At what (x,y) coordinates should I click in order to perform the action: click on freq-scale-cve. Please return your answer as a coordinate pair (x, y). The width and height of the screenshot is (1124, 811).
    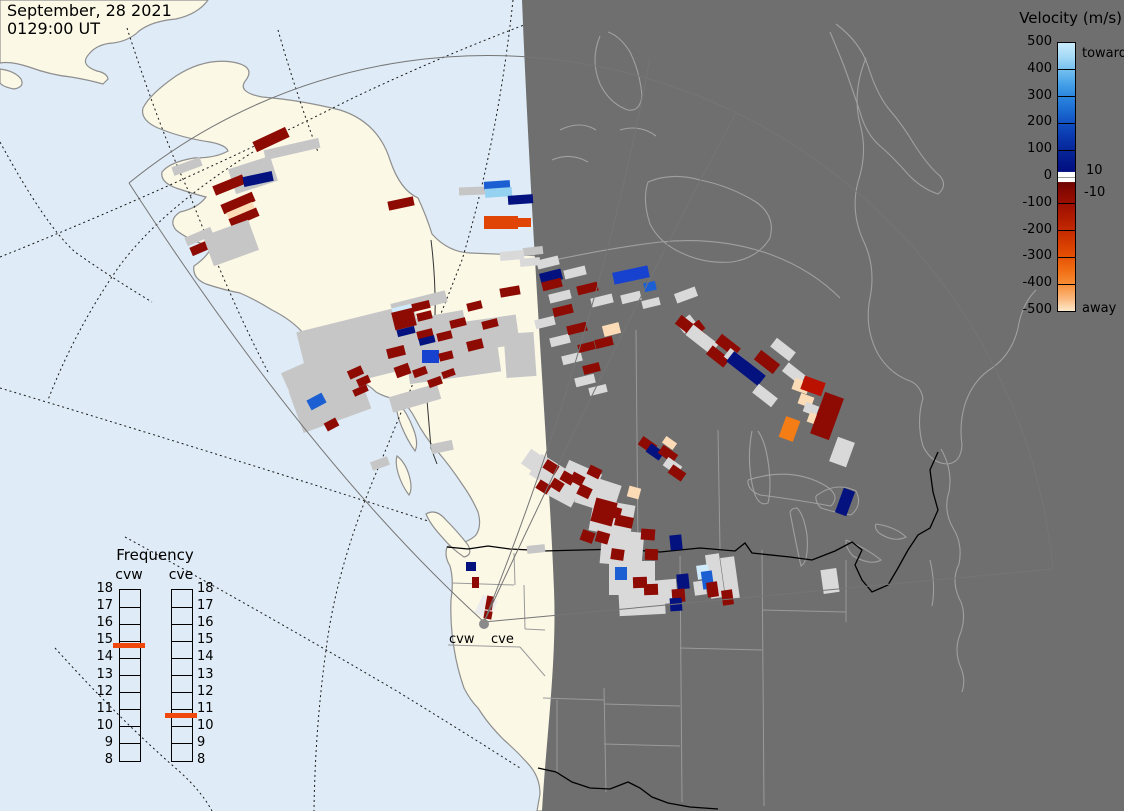
    Looking at the image, I should click on (182, 675).